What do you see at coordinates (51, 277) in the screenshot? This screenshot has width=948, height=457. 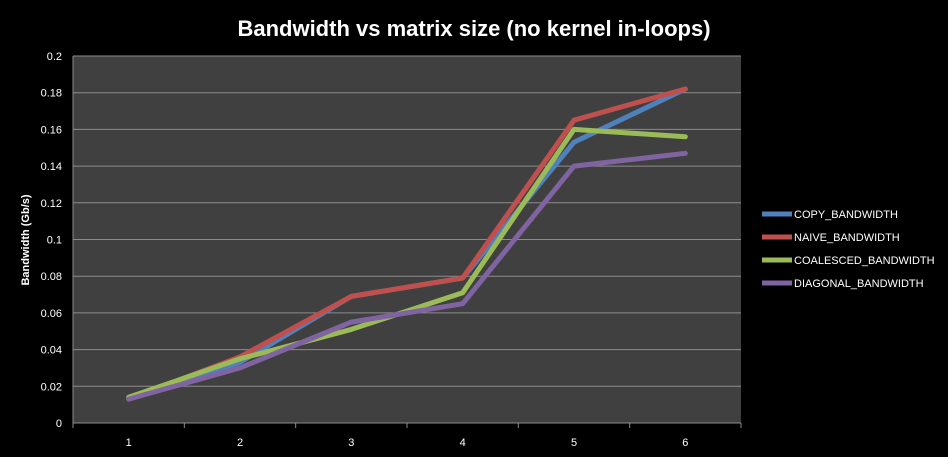 I see `y-tick-label: 0.08` at bounding box center [51, 277].